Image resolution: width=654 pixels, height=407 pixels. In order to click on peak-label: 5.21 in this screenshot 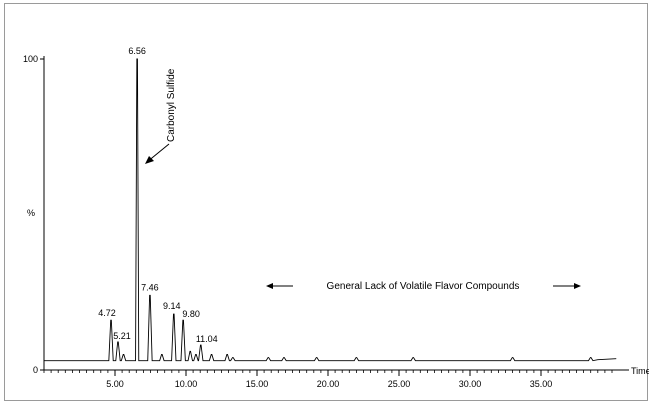, I will do `click(122, 336)`.